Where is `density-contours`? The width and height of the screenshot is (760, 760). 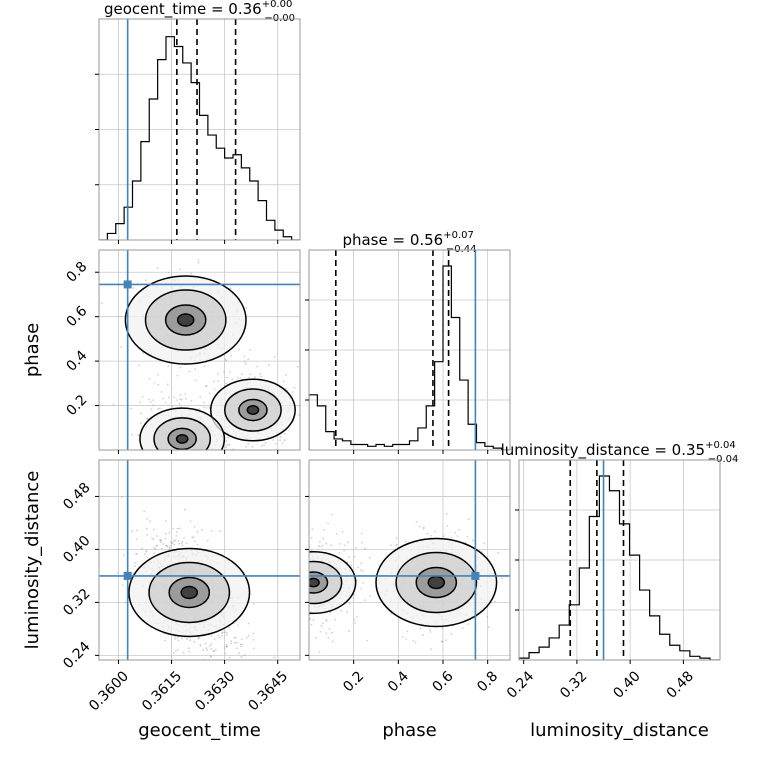
density-contours is located at coordinates (403, 582).